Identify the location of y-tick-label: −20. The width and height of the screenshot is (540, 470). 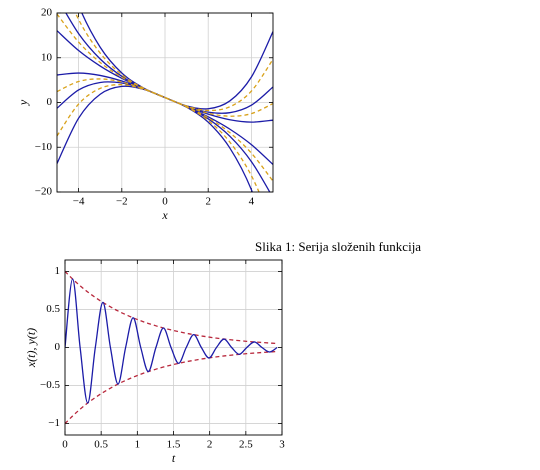
(44, 192).